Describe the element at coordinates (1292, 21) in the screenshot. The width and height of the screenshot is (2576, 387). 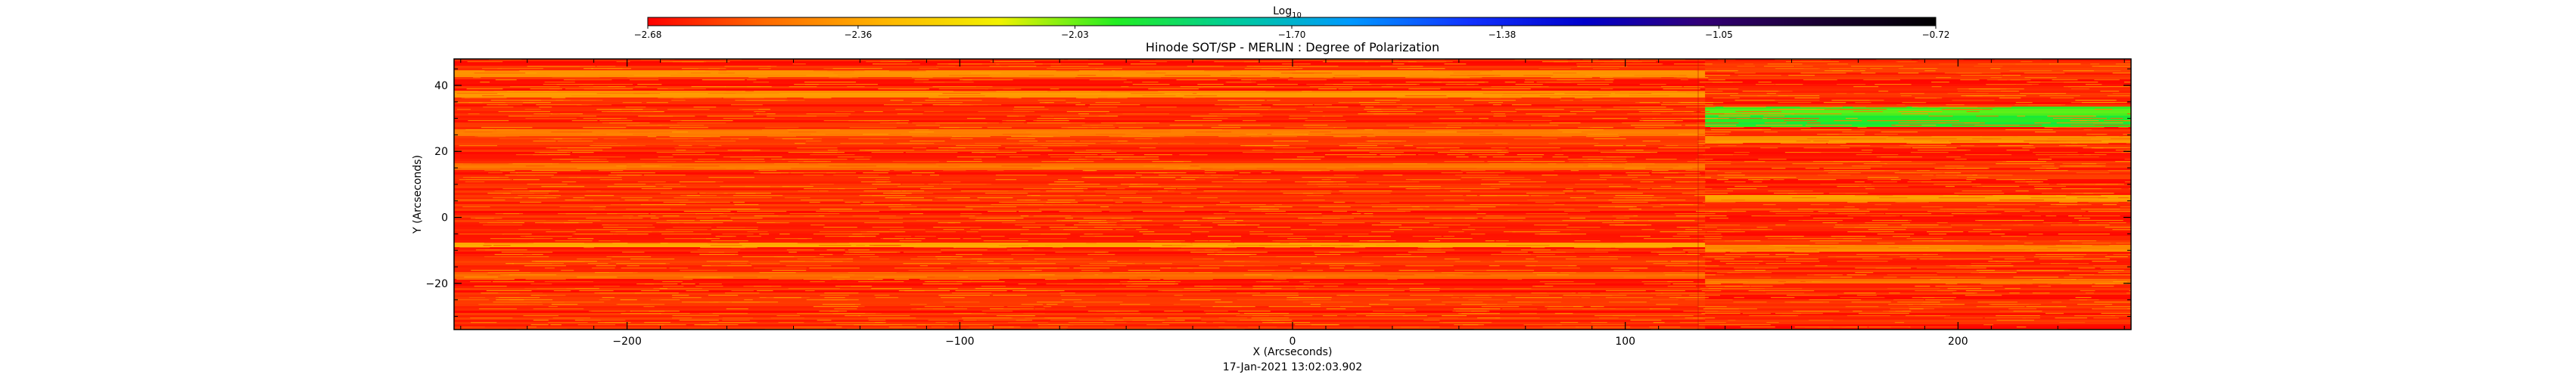
I see `colorbar-bar` at that location.